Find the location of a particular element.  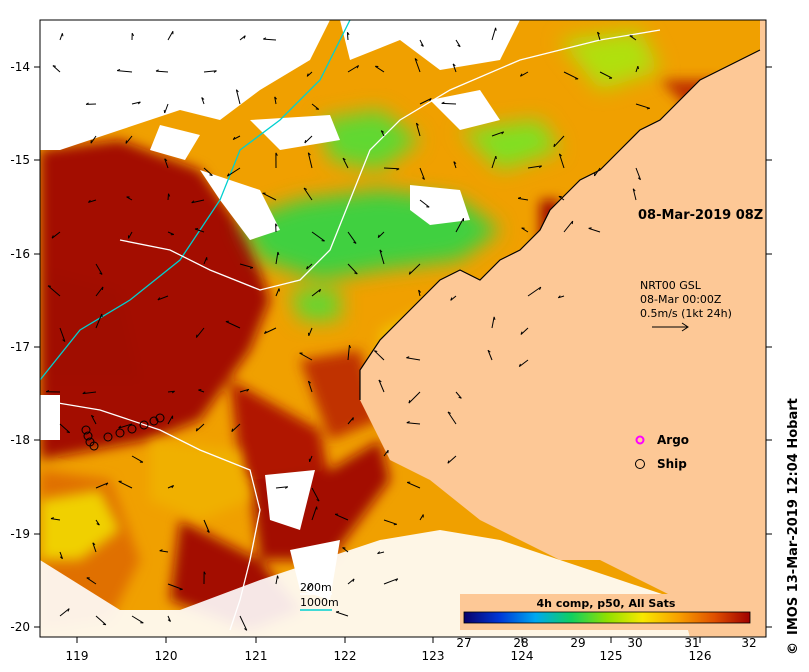

depth-1000m-label: 1000m is located at coordinates (319, 602).